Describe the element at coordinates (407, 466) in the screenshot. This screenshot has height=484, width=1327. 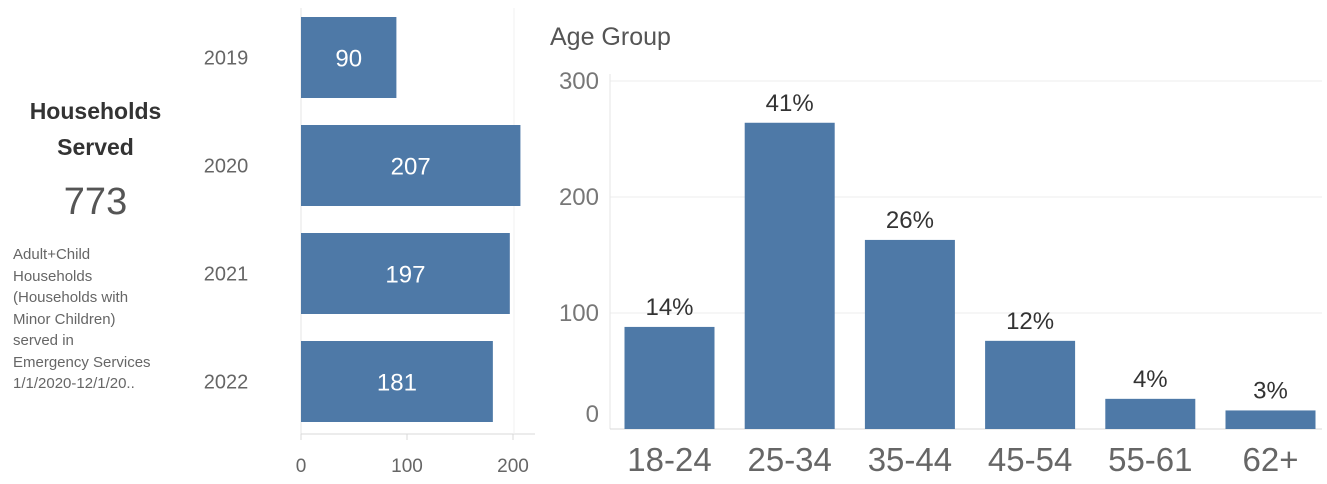
I see `x-tick-label: 100` at that location.